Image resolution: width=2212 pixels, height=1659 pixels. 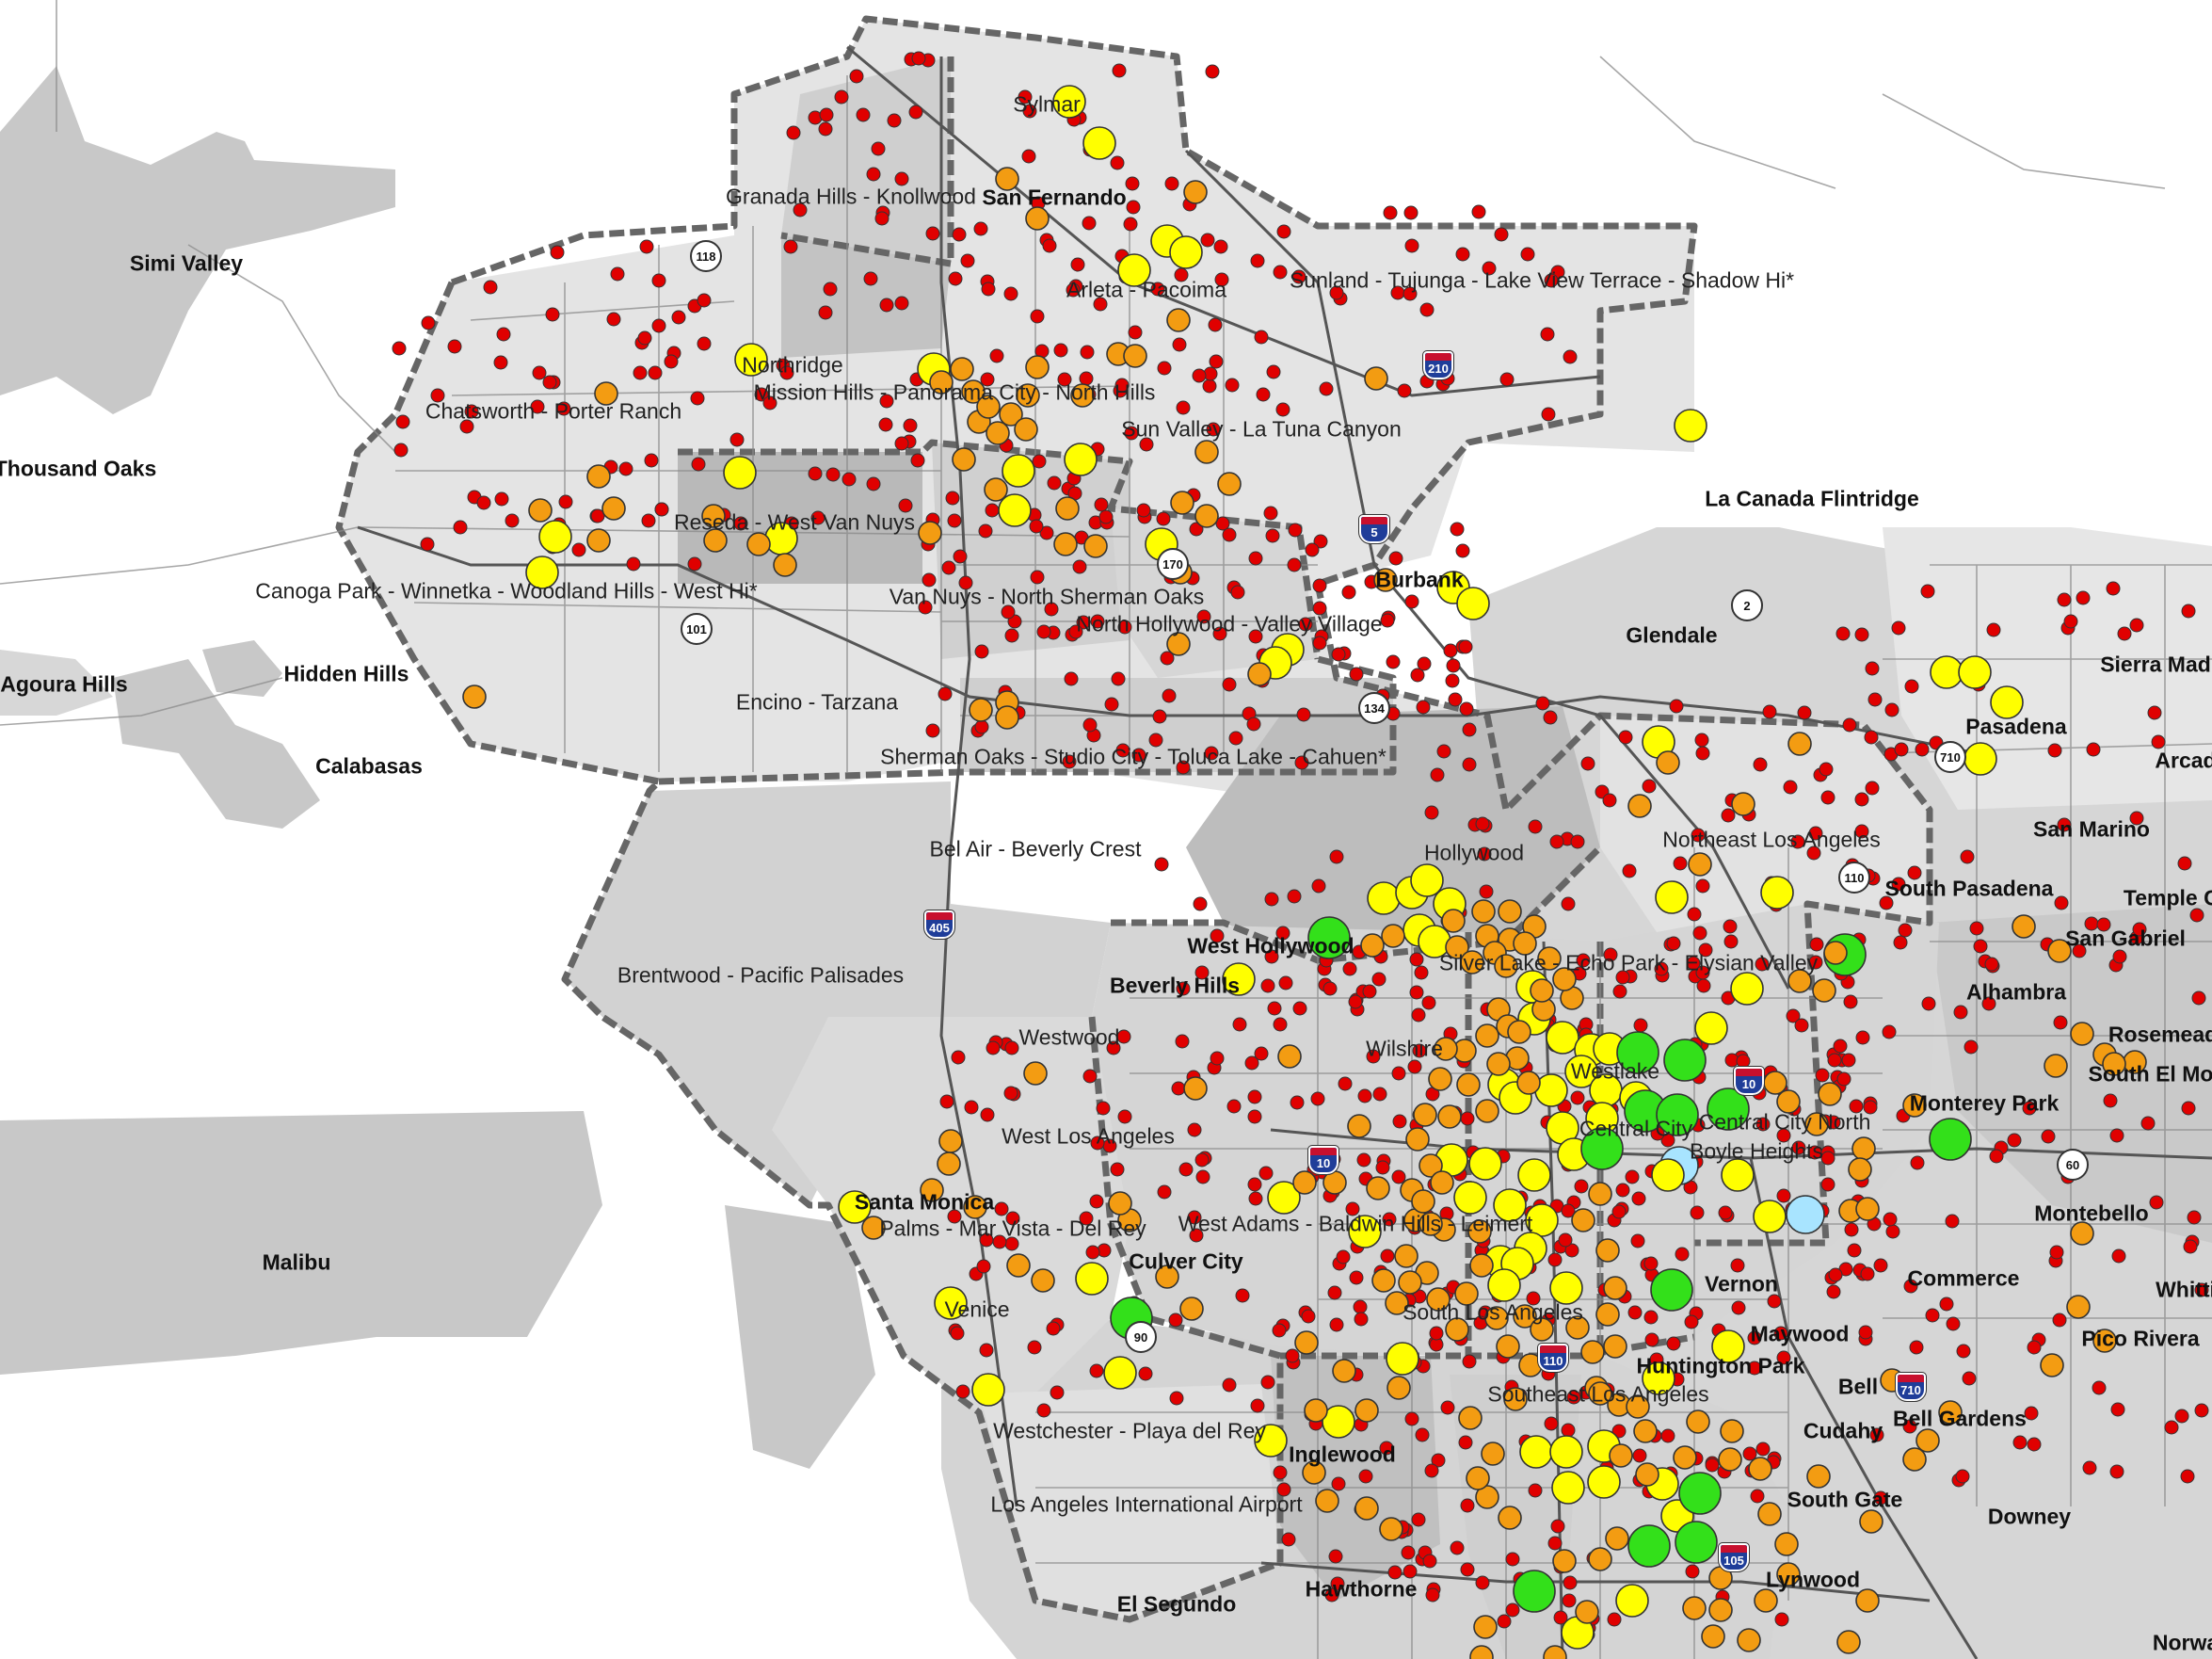 What do you see at coordinates (1146, 1504) in the screenshot?
I see `label-lax: Los Angeles International Airport` at bounding box center [1146, 1504].